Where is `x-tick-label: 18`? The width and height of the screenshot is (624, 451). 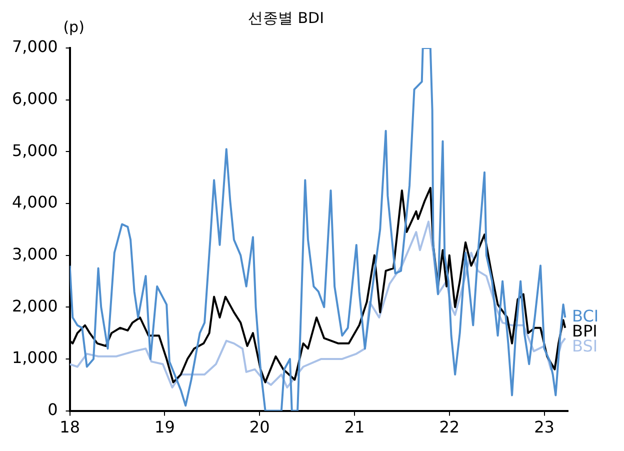
x-tick-label: 18 is located at coordinates (70, 427).